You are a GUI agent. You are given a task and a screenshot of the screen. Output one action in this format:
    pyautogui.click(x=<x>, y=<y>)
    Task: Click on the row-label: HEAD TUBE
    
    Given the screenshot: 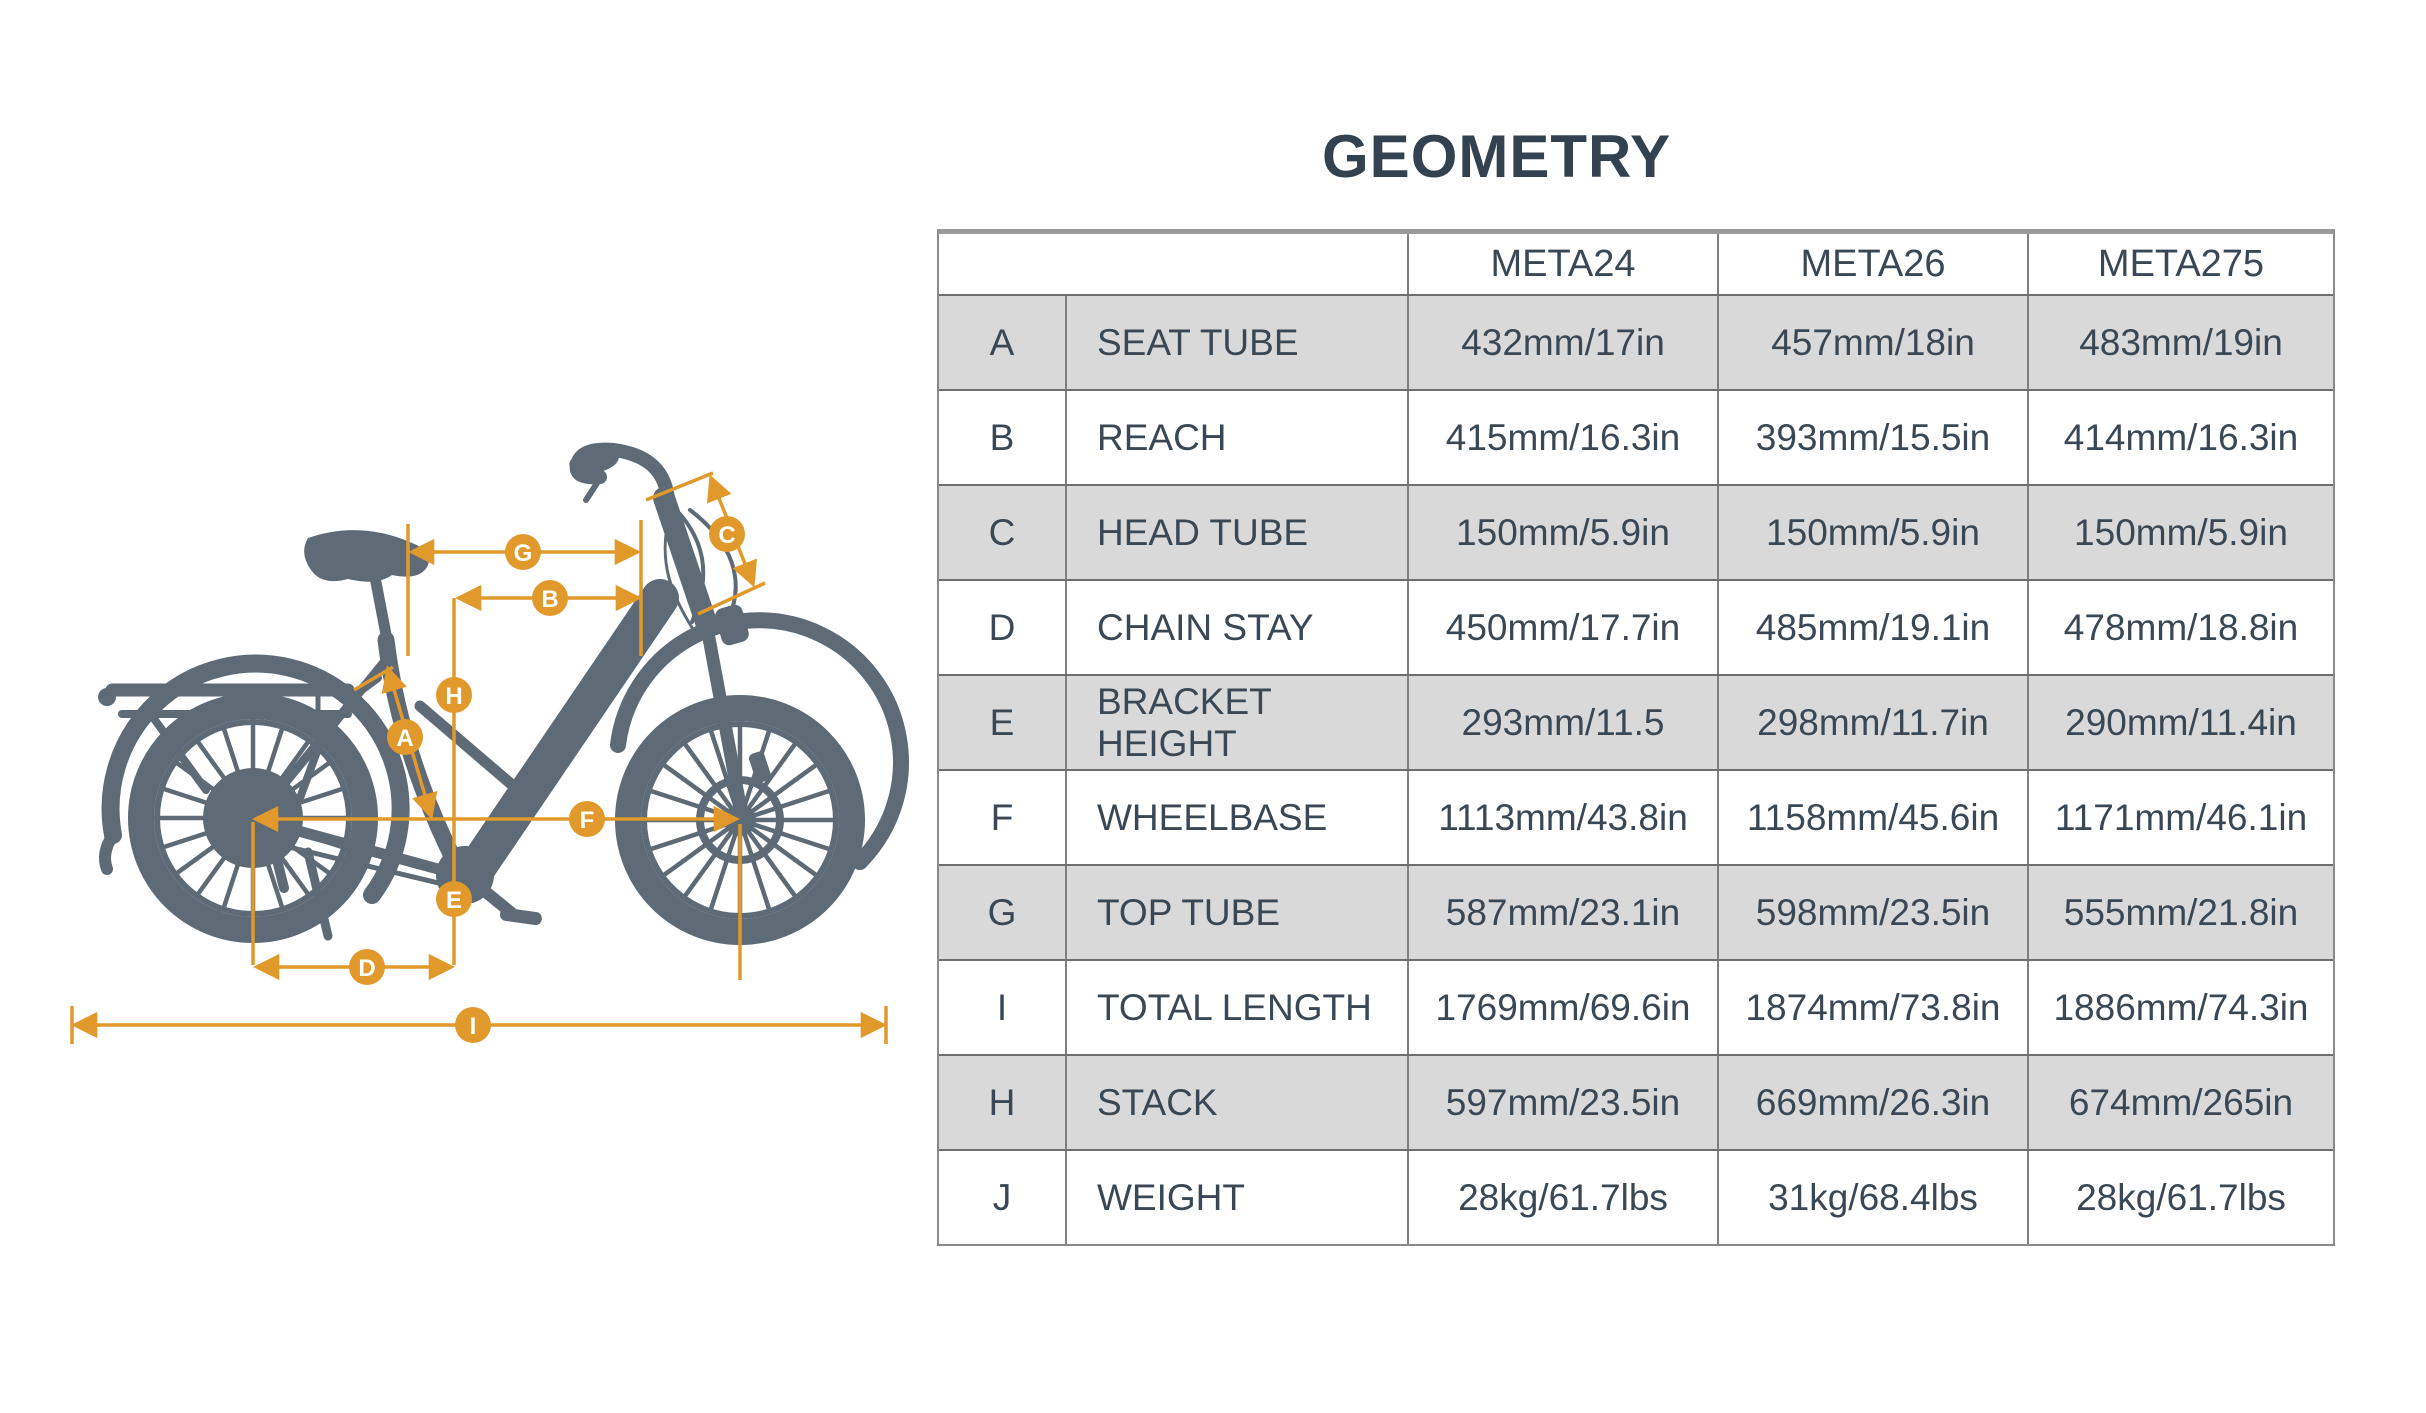 What is the action you would take?
    pyautogui.click(x=1236, y=532)
    